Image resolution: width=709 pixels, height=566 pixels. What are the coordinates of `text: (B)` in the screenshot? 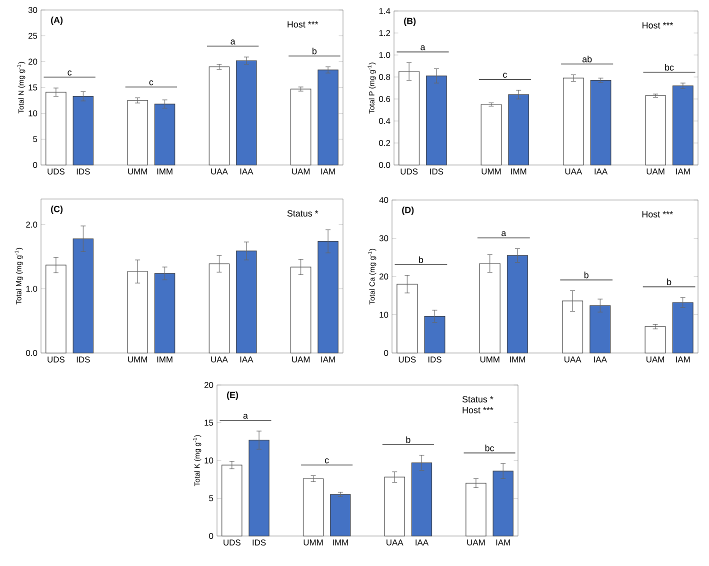 It's located at (410, 22).